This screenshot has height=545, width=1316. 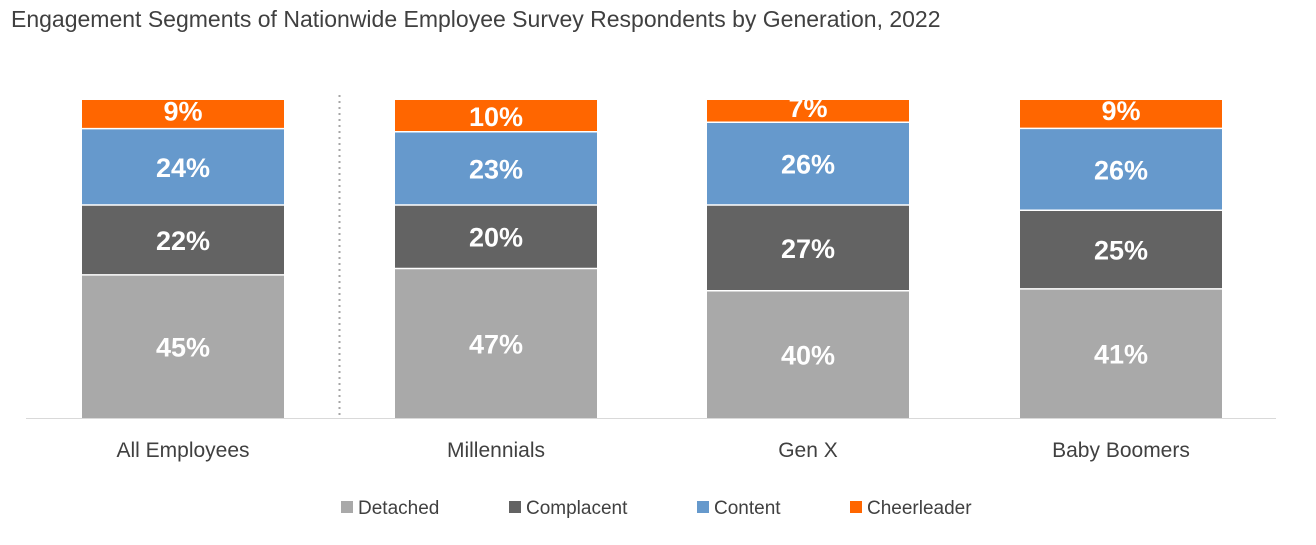 I want to click on category-label-millennials: Millennials, so click(x=496, y=450).